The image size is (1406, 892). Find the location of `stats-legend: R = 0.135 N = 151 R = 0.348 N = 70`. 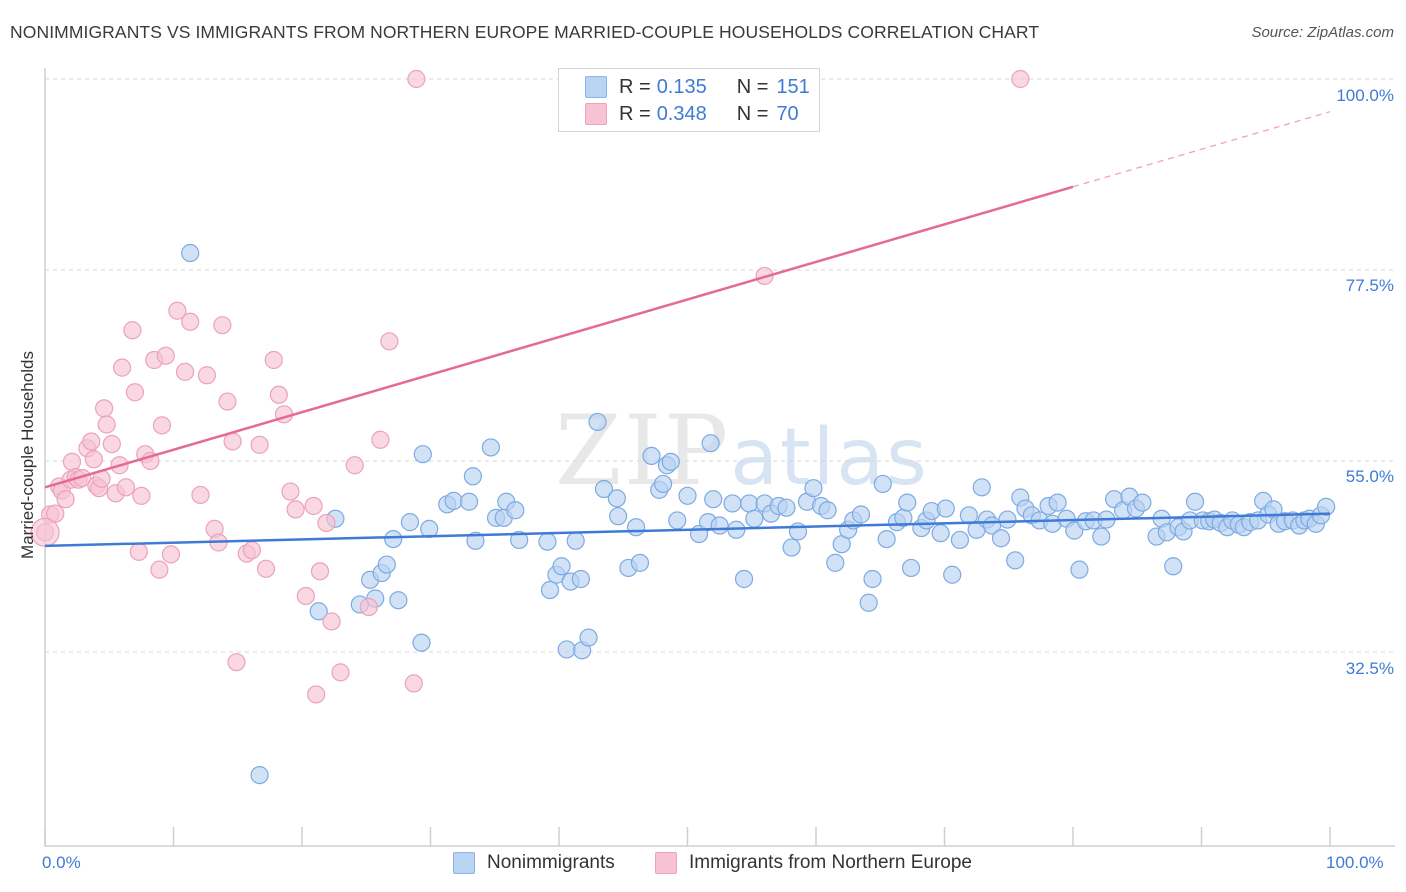

stats-legend: R = 0.135 N = 151 R = 0.348 N = 70 is located at coordinates (689, 100).